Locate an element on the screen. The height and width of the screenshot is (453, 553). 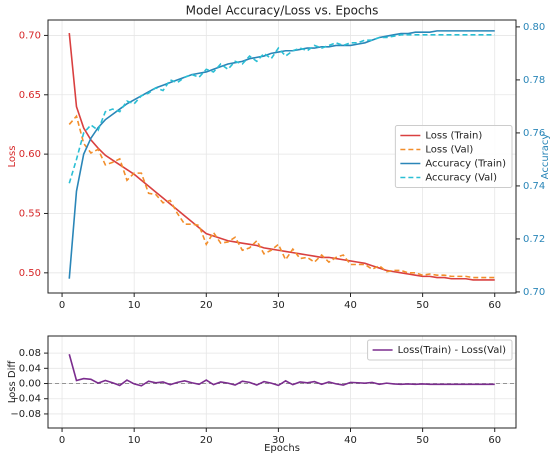
chart-title: Model Accuracy/Loss vs. Epochs is located at coordinates (282, 11).